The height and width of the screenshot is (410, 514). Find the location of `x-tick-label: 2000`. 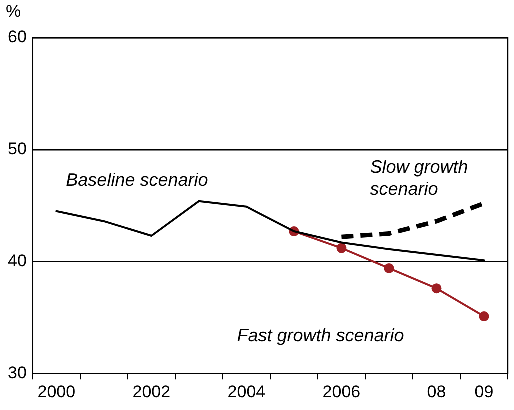

x-tick-label: 2000 is located at coordinates (57, 392).